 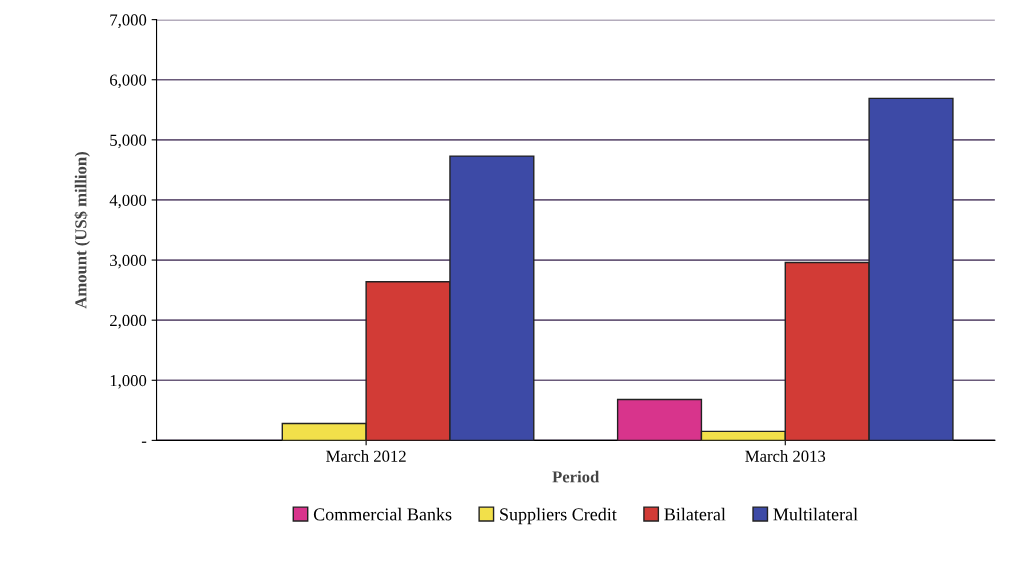 What do you see at coordinates (128, 141) in the screenshot?
I see `y-tick-label: 5,000` at bounding box center [128, 141].